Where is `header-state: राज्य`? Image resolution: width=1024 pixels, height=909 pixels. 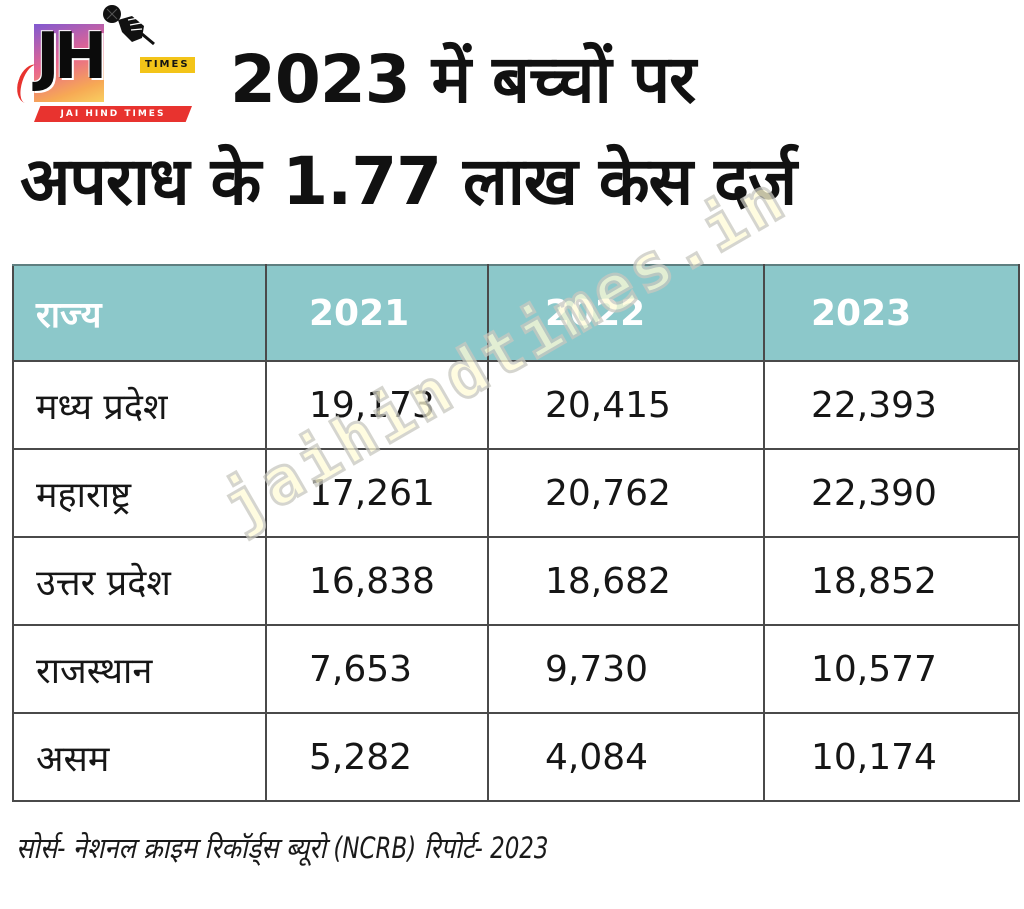 header-state: राज्य is located at coordinates (139, 313).